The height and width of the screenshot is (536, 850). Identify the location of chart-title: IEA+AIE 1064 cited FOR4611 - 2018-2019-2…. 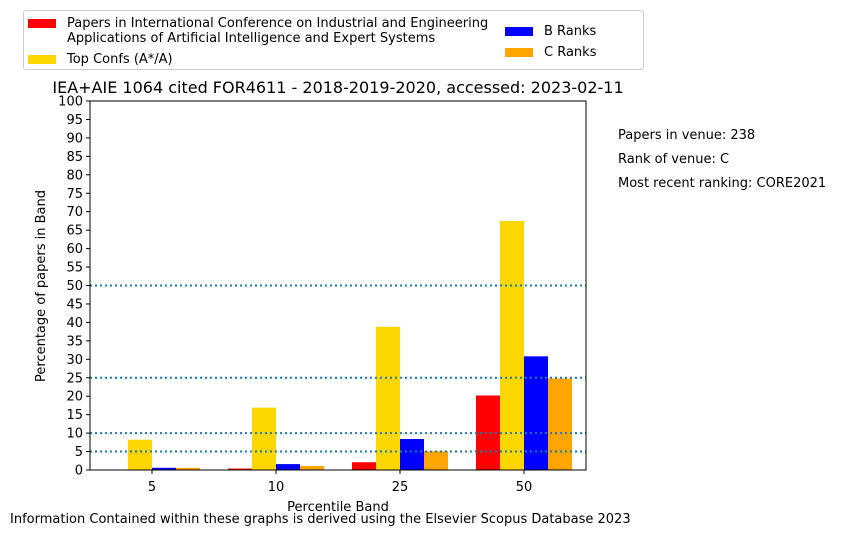
(337, 87).